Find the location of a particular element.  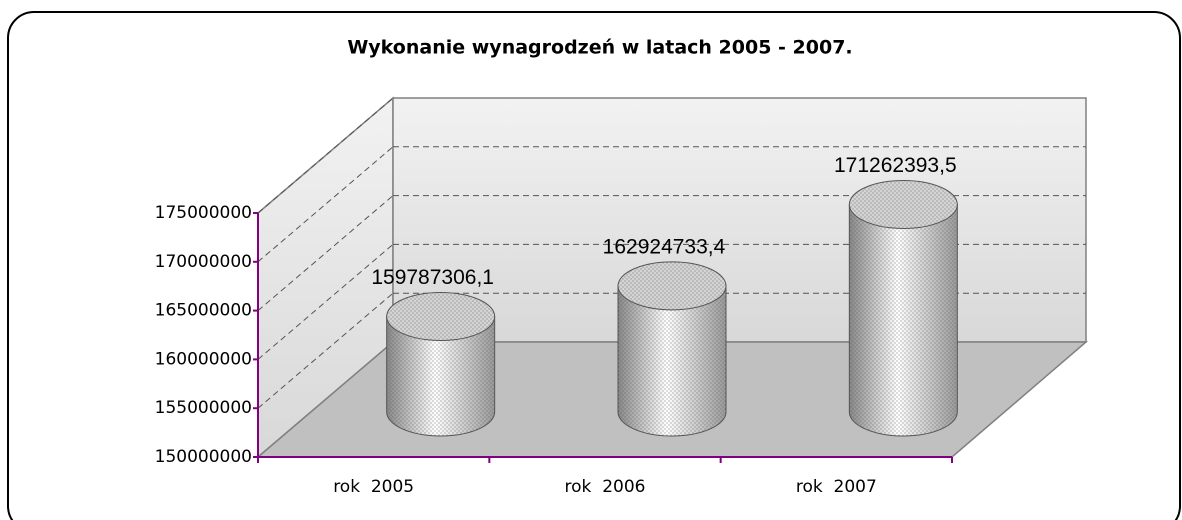

x-tick-label: rok 2006 is located at coordinates (605, 487).